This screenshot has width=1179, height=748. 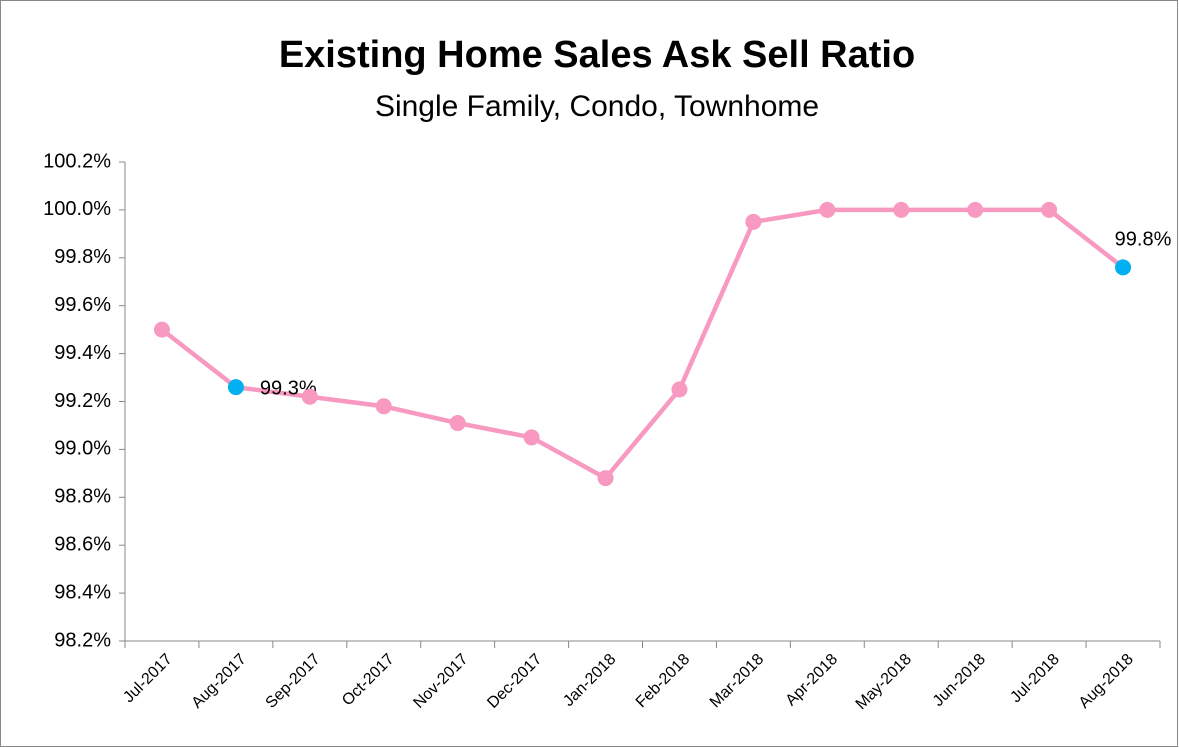 I want to click on y-tick-label: 99.6%, so click(x=82, y=305).